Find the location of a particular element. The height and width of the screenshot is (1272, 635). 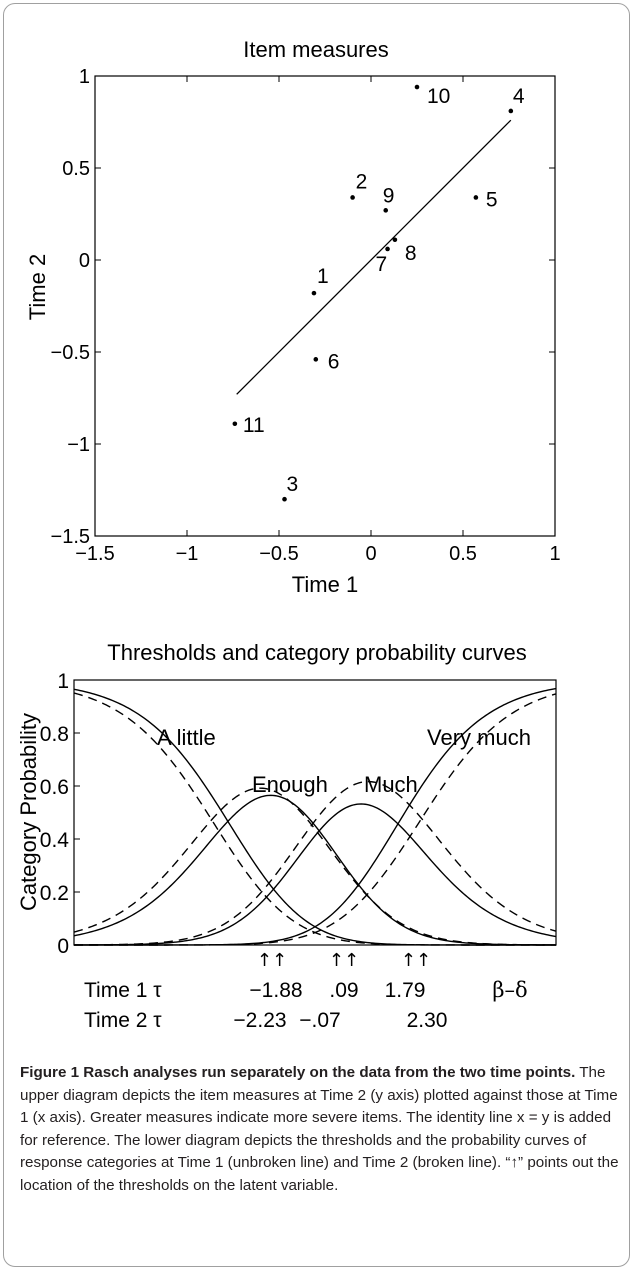

scatter-point-label: 5 is located at coordinates (492, 199).